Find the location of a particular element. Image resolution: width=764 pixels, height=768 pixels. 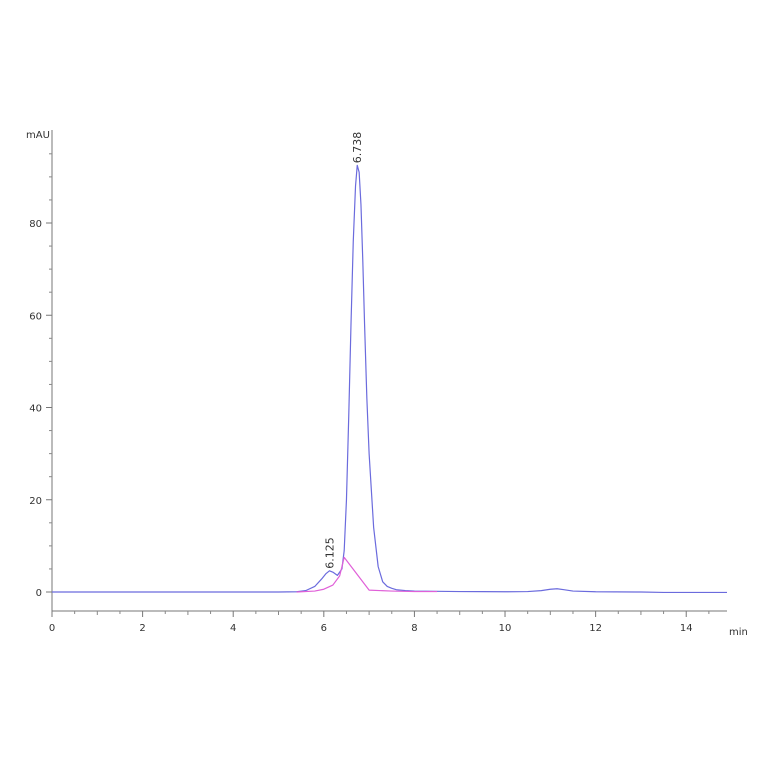

x-tick-label: 12 is located at coordinates (595, 628).